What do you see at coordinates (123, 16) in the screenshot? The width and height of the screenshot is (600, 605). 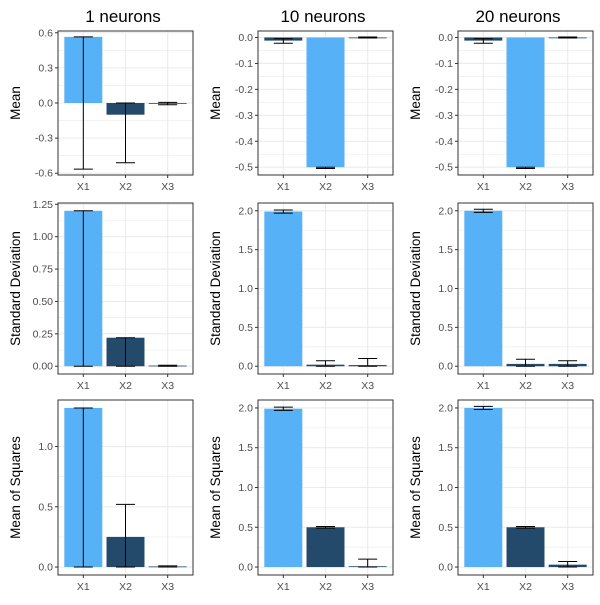 I see `column-title-1: 1 neurons` at bounding box center [123, 16].